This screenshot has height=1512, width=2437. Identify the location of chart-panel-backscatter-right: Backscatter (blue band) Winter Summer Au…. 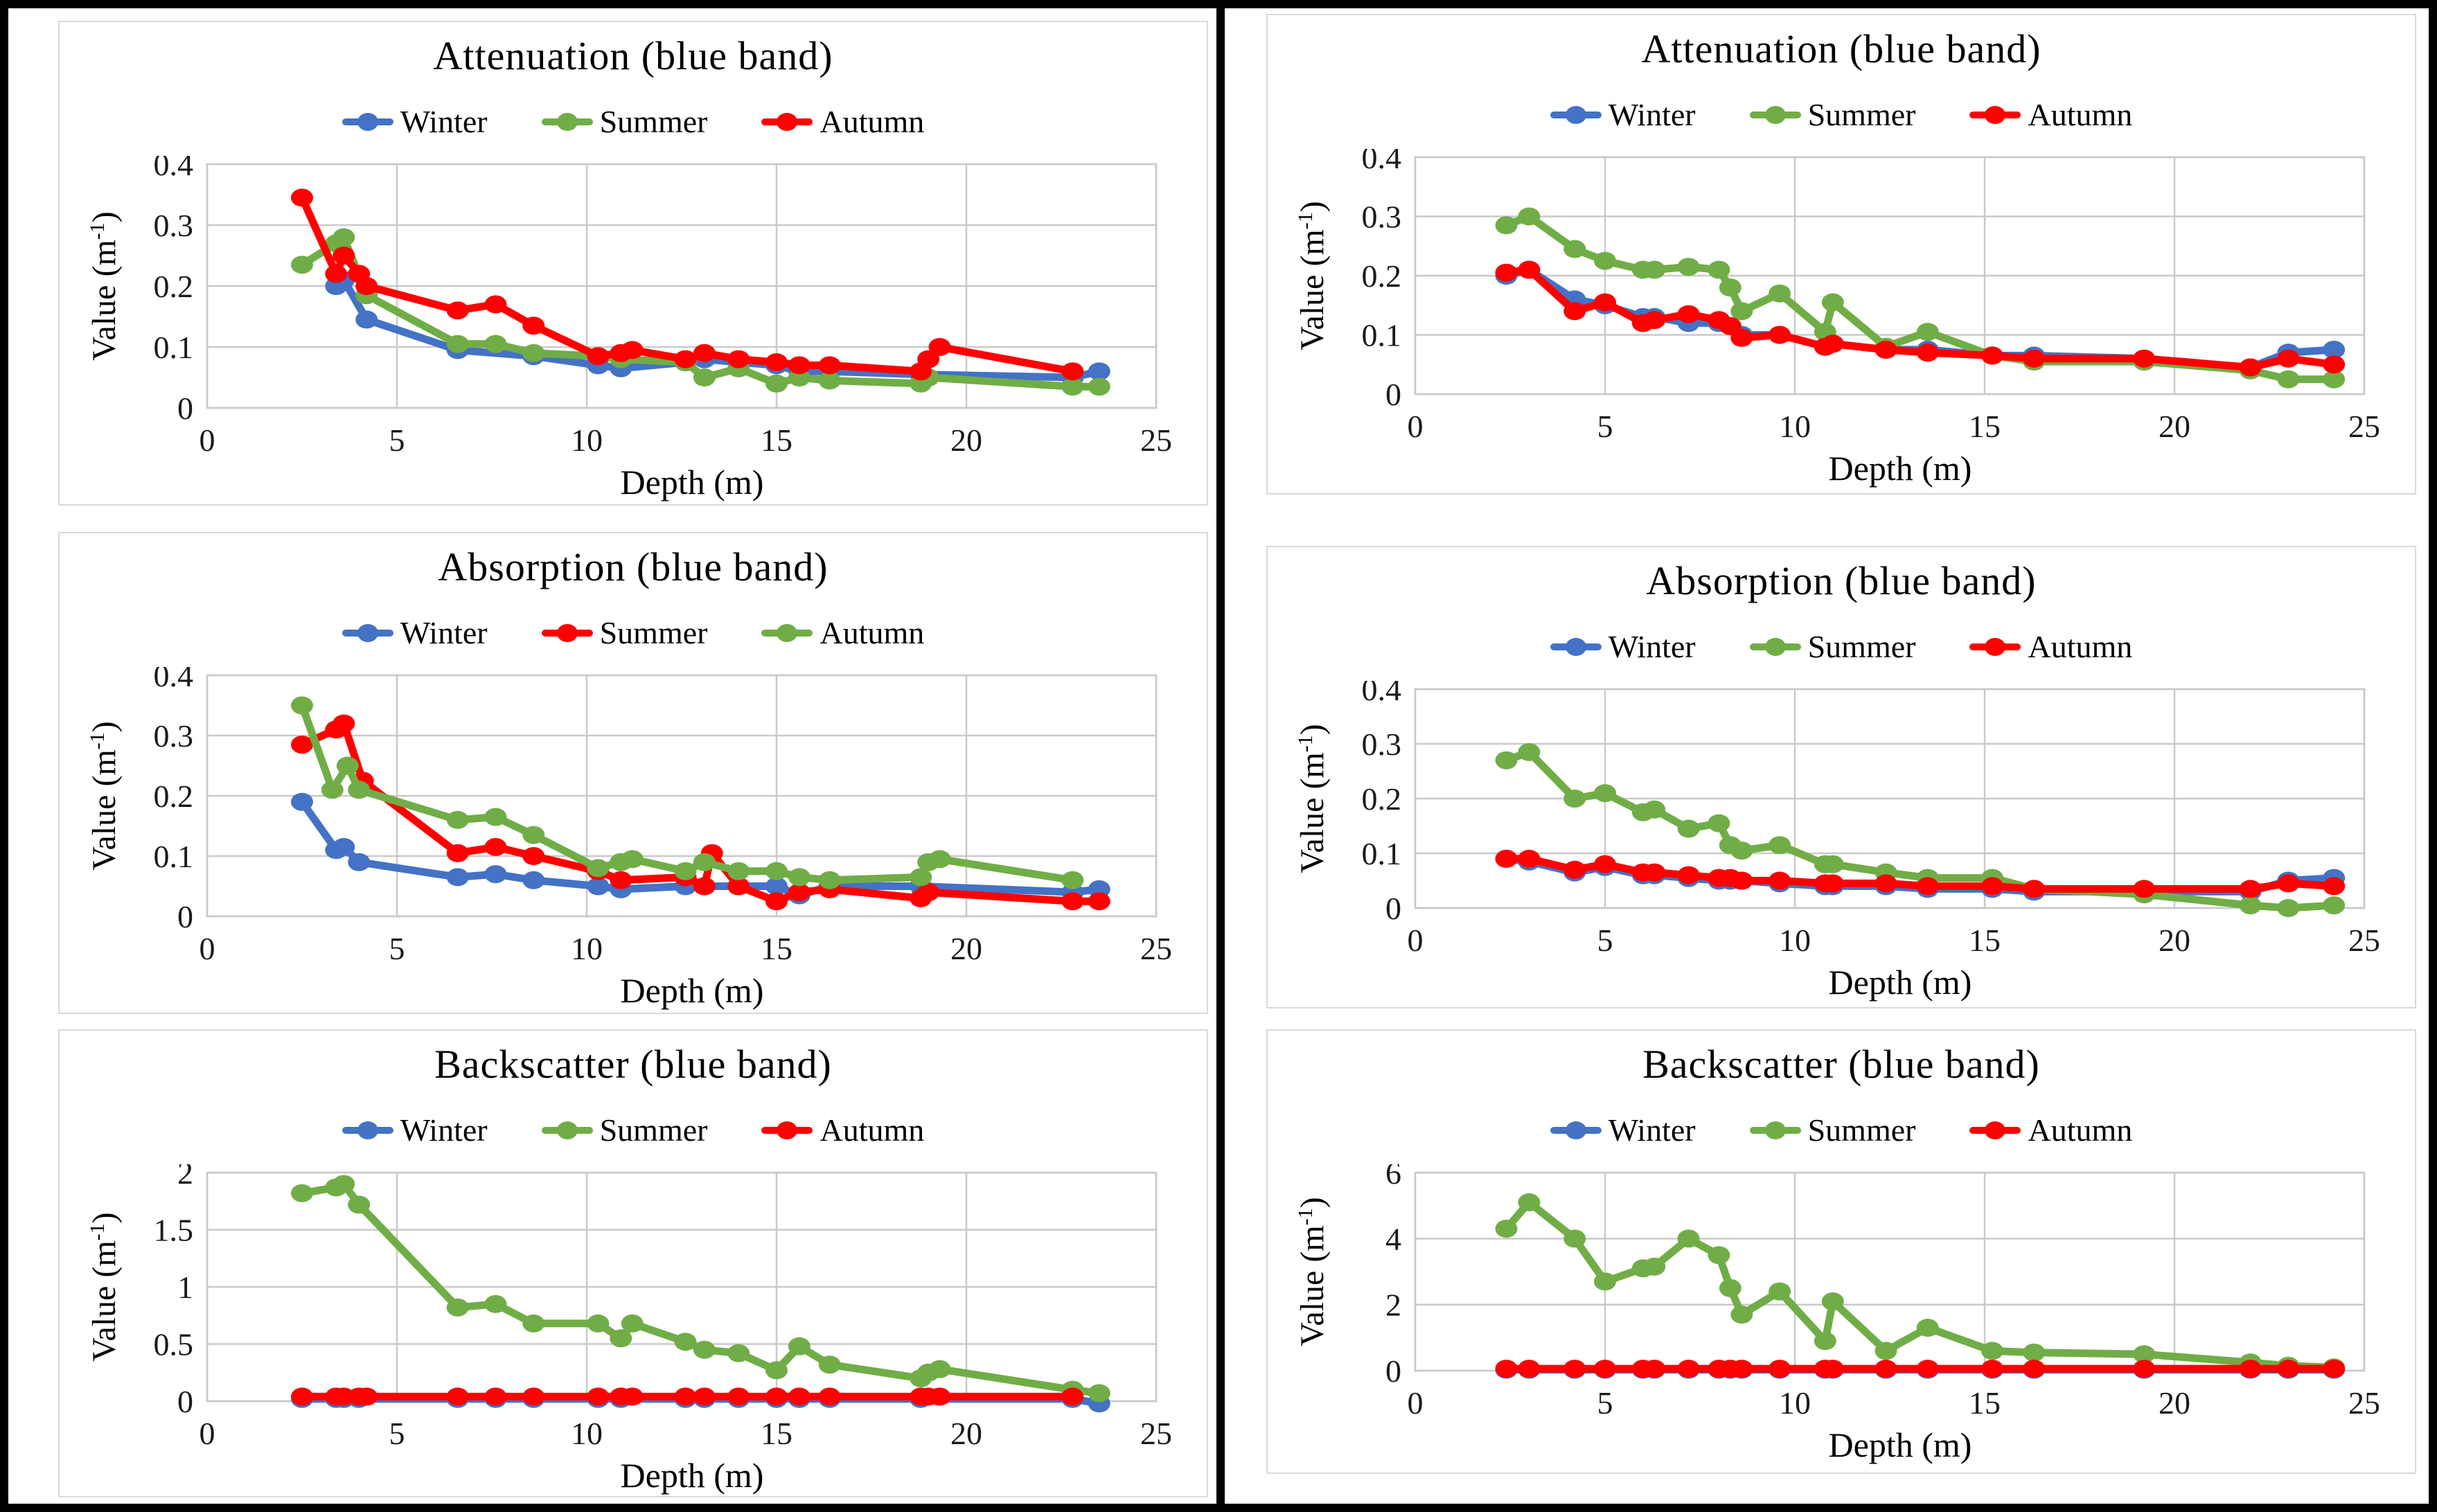
(1841, 1252).